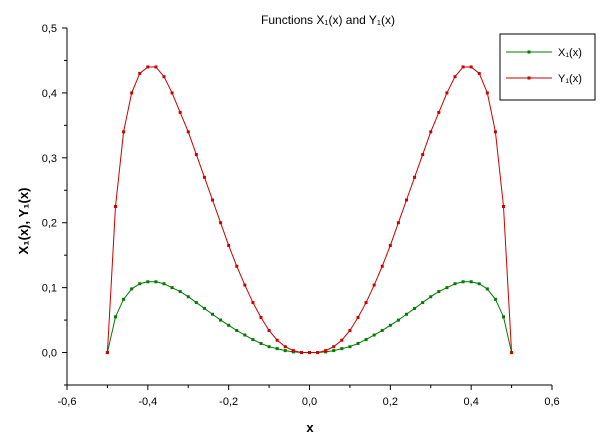  I want to click on x-tick-label: 0,6, so click(551, 402).